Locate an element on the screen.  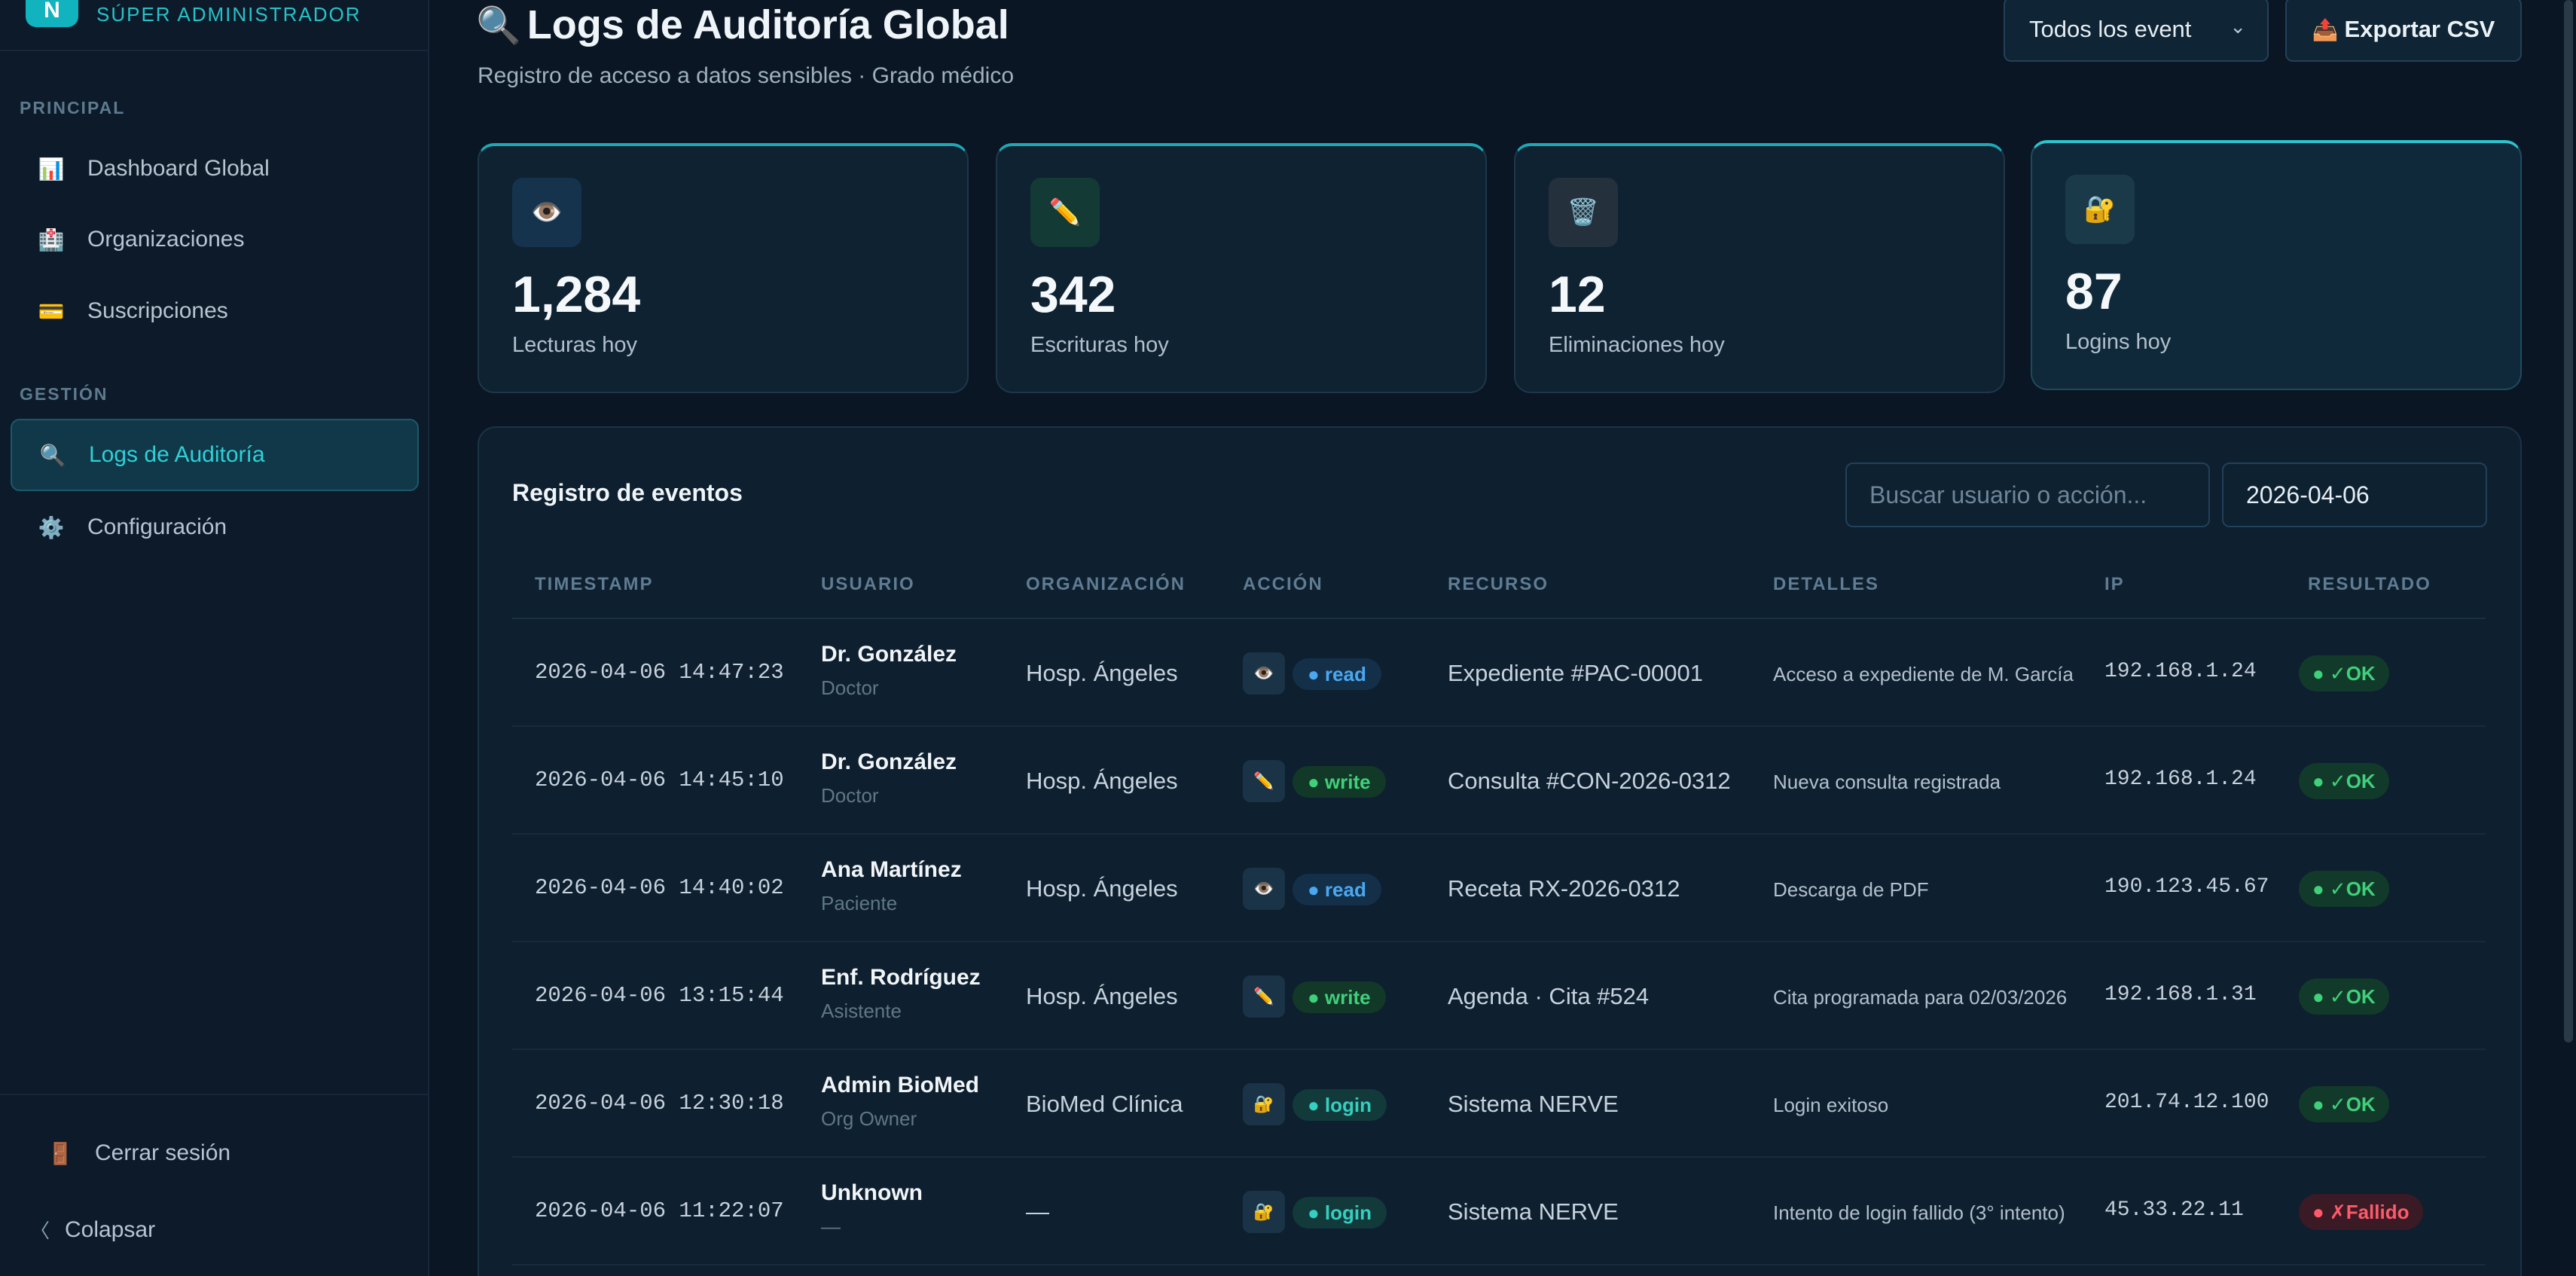
action-badge: ● read is located at coordinates (1337, 674).